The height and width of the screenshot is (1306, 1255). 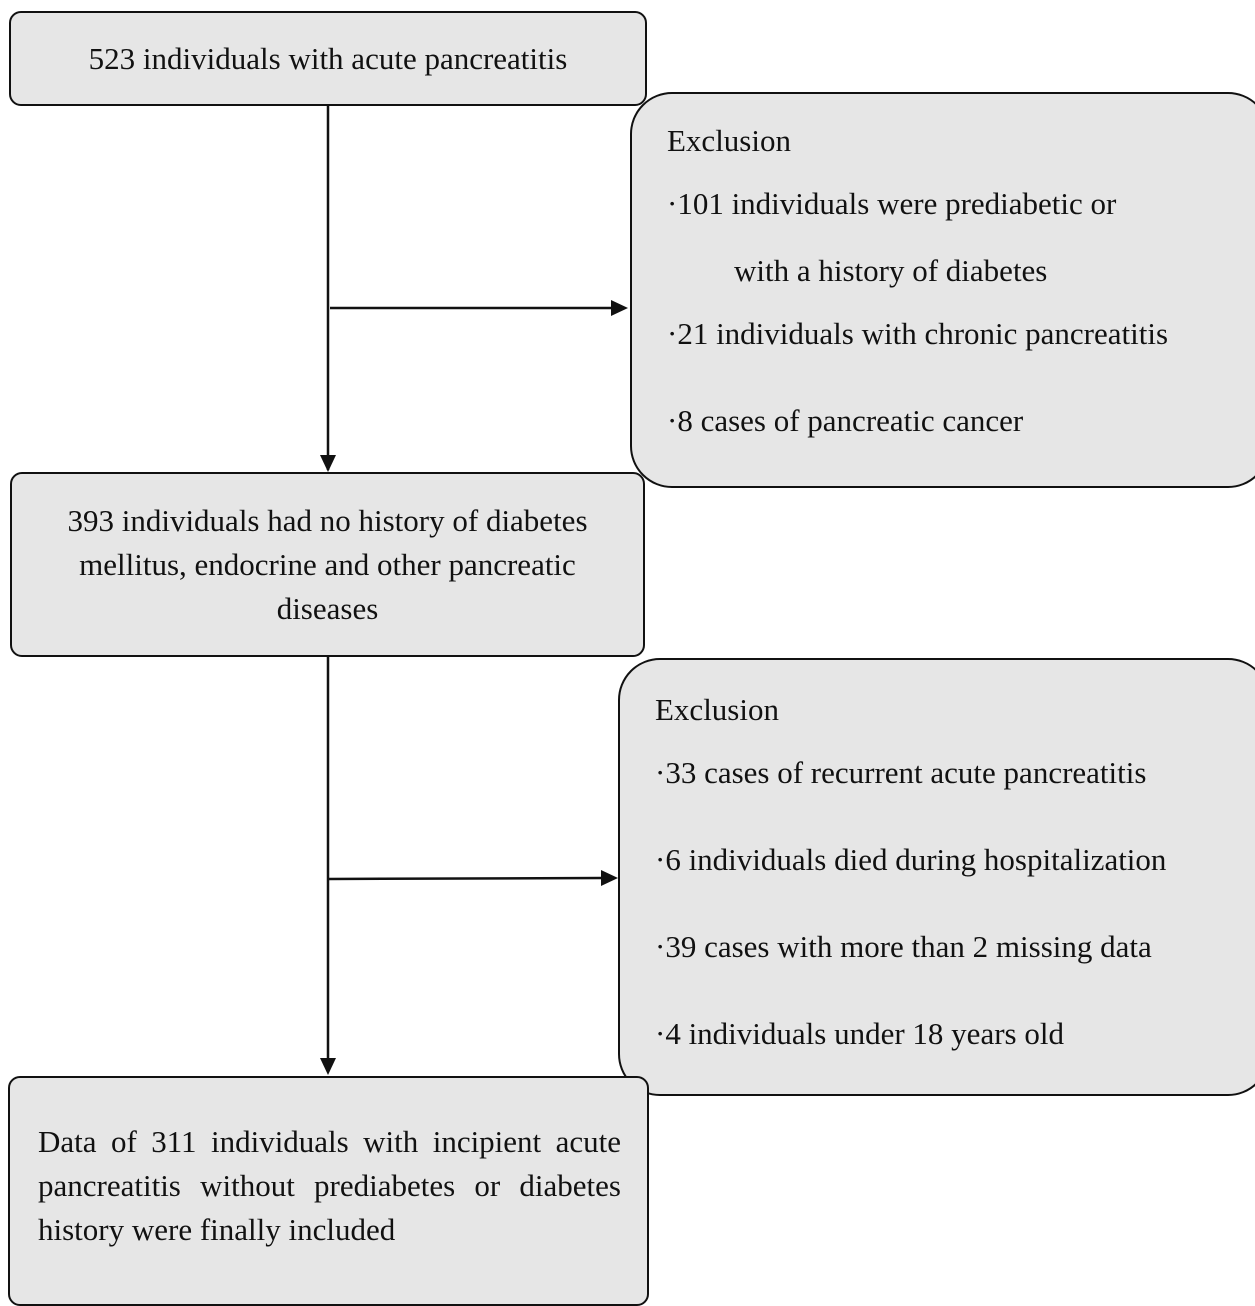 I want to click on exclusion-1-item-continuation: with a history of diabetes, so click(x=891, y=270).